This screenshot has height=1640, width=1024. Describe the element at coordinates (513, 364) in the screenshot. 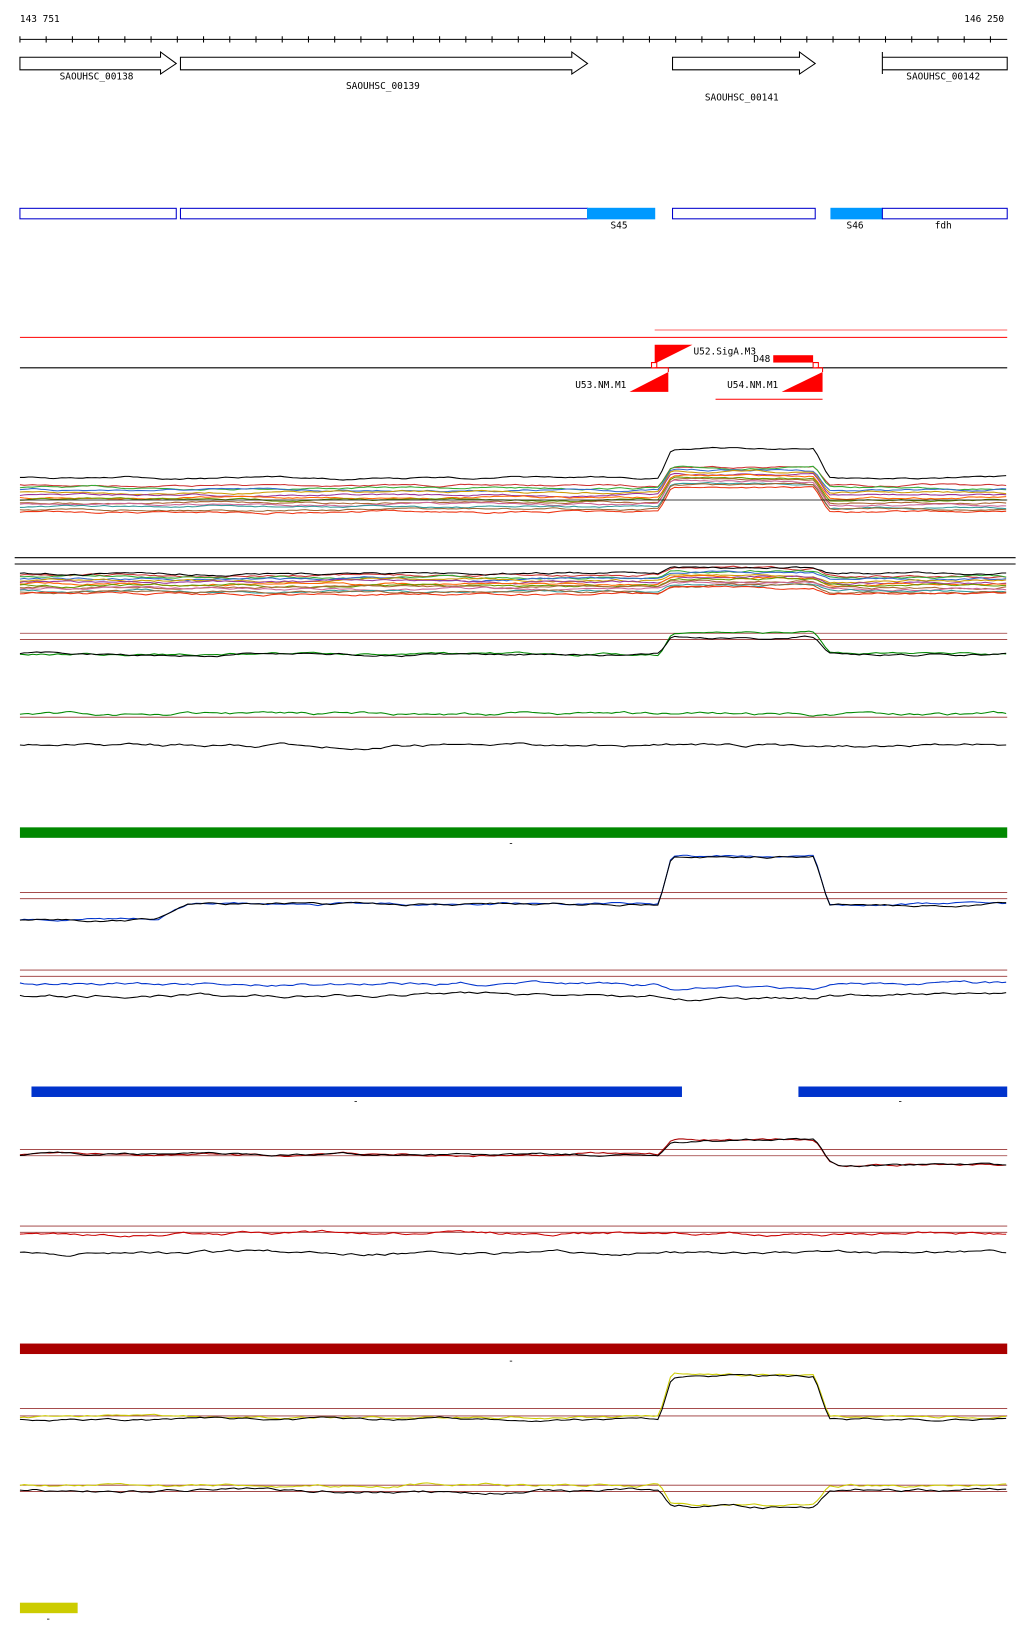

I see `feature-track` at that location.